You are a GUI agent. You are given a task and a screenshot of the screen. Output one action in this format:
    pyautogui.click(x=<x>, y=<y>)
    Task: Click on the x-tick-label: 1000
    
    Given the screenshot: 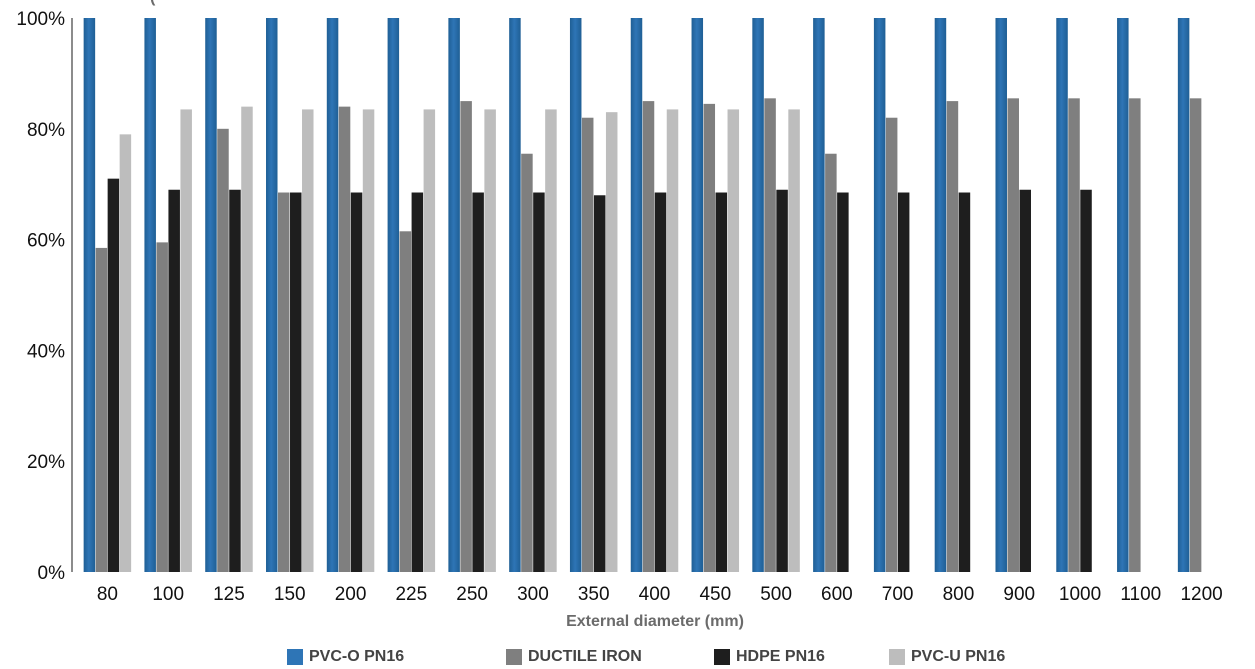 What is the action you would take?
    pyautogui.click(x=1080, y=594)
    